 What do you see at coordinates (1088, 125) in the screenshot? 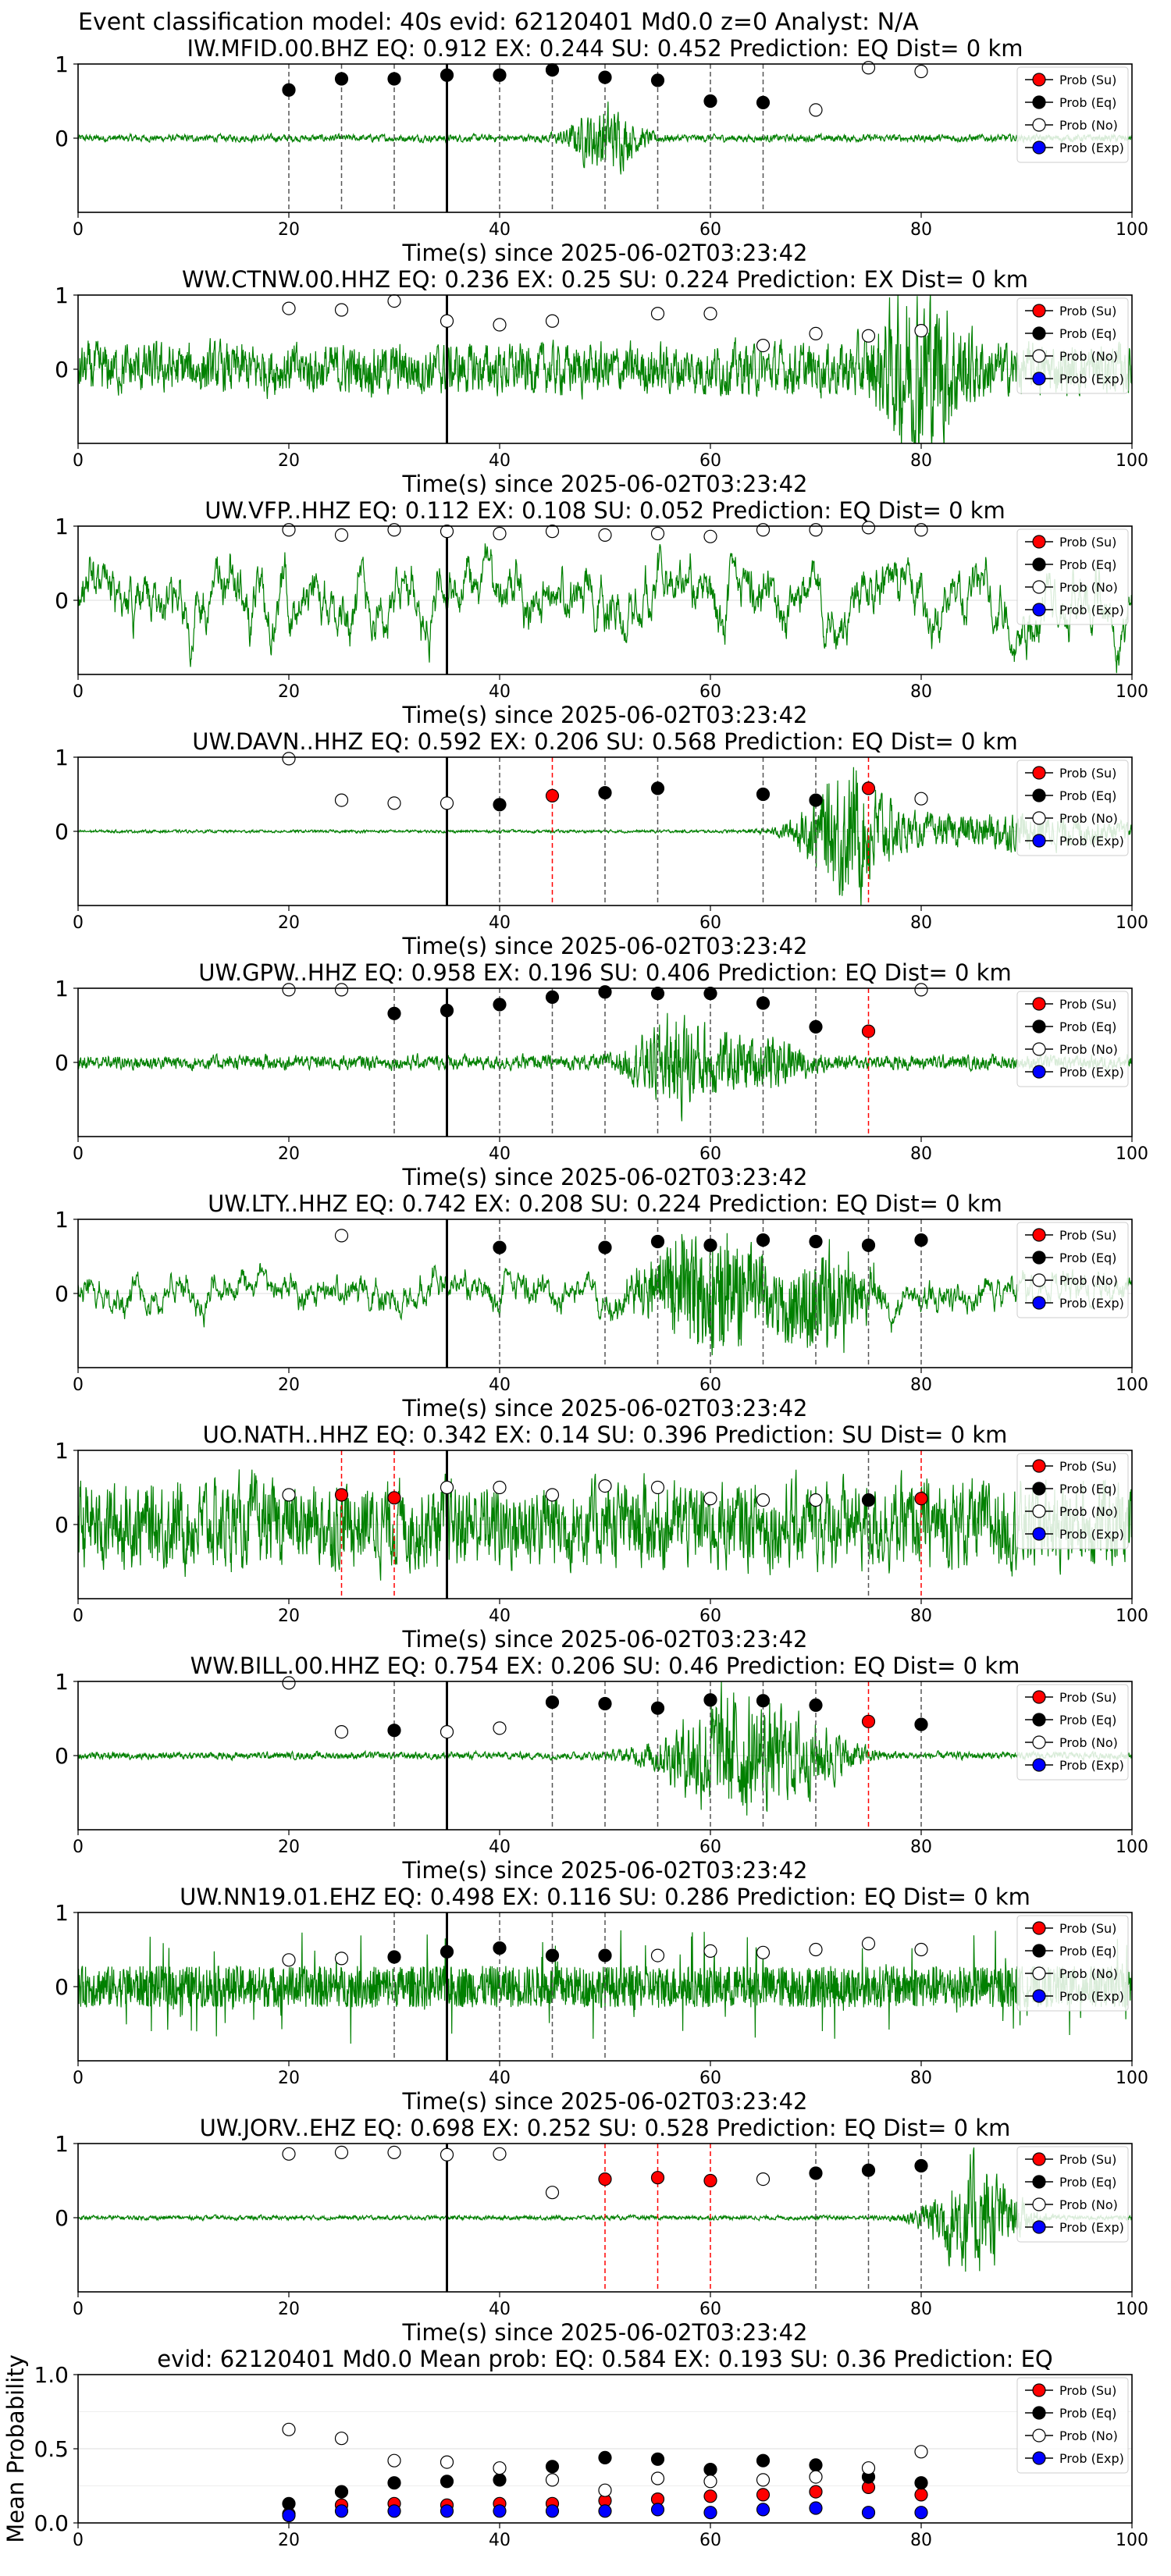
I see `legend-label-no: Prob (No)` at bounding box center [1088, 125].